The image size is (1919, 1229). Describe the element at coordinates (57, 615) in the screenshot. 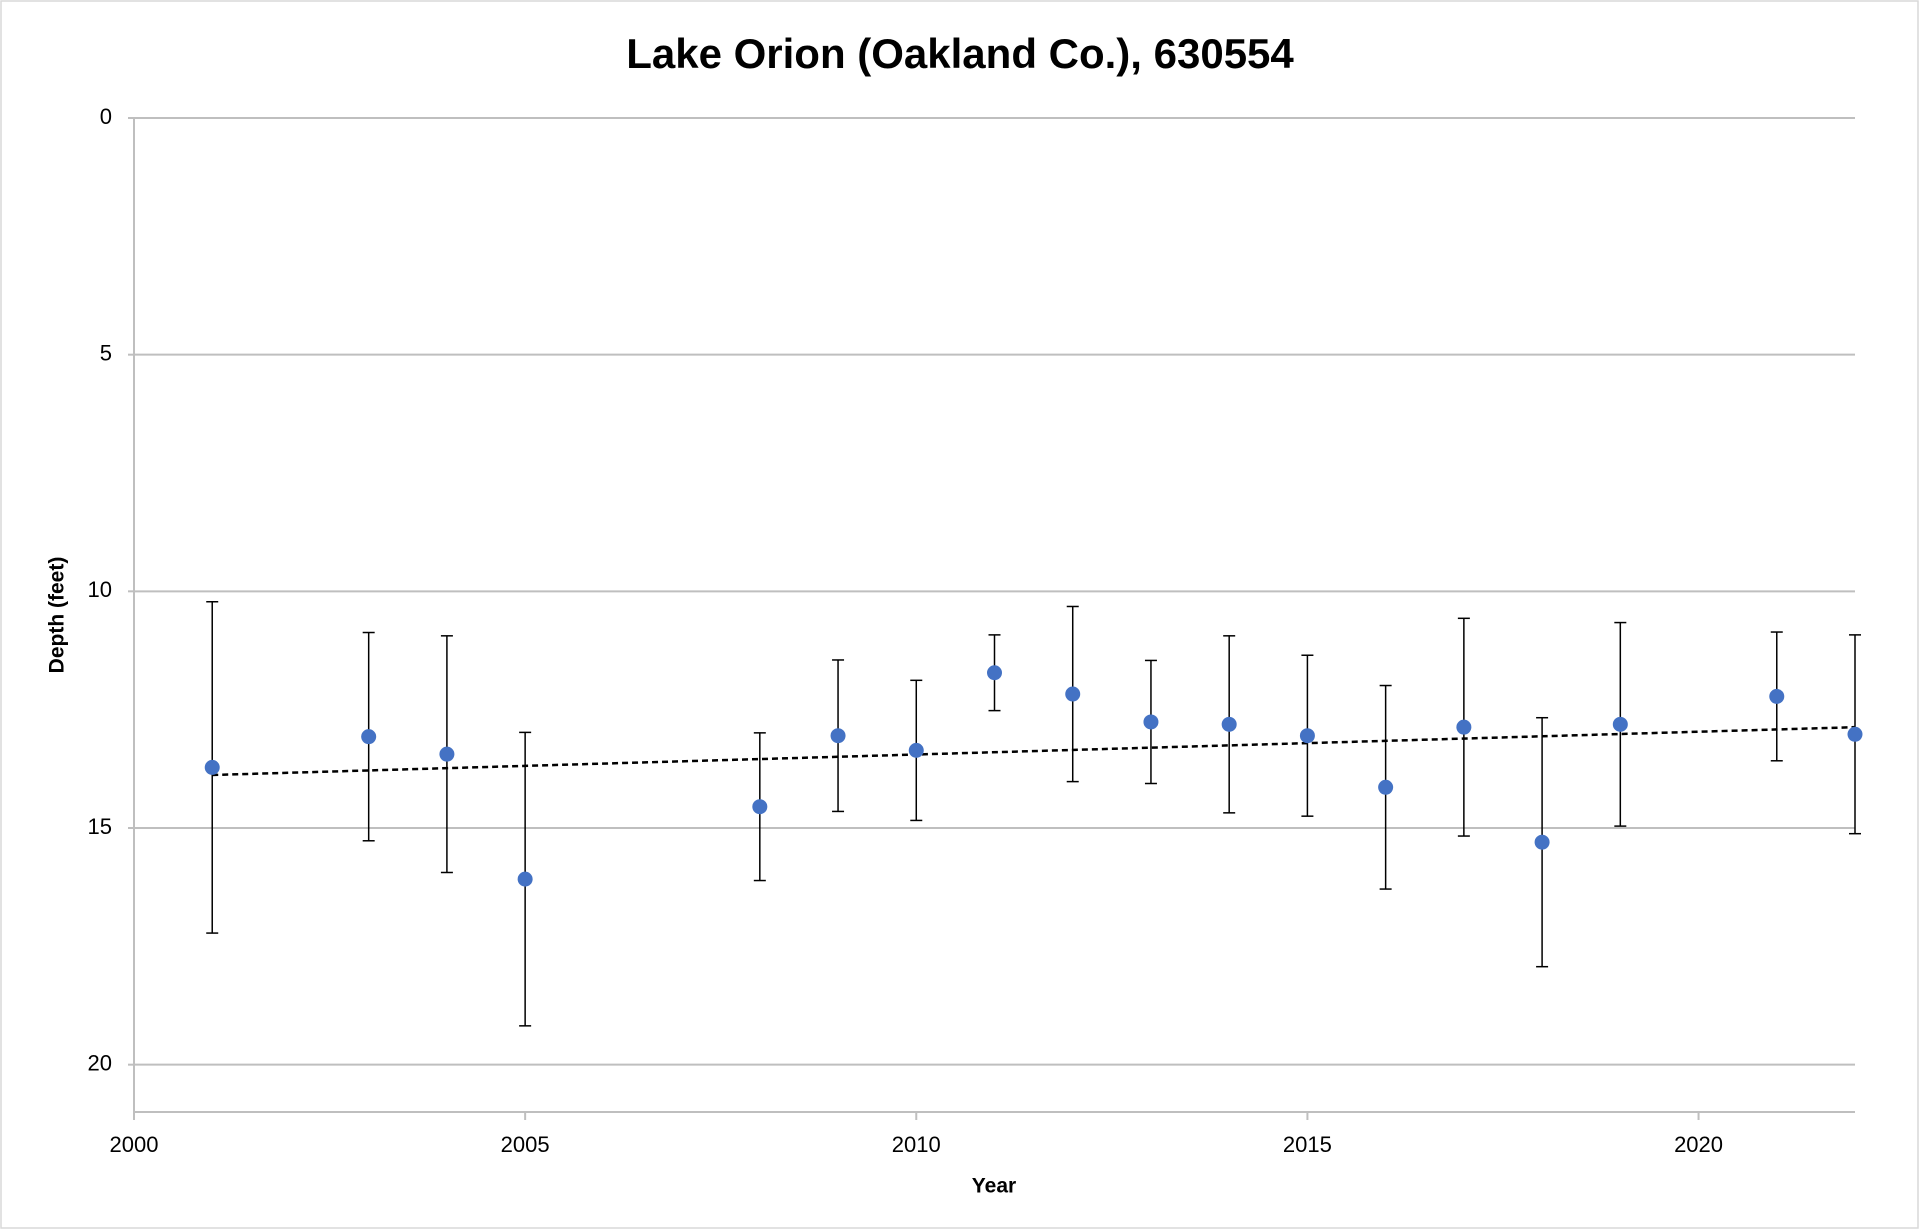

I see `y-axis-title: Depth (feet)` at that location.